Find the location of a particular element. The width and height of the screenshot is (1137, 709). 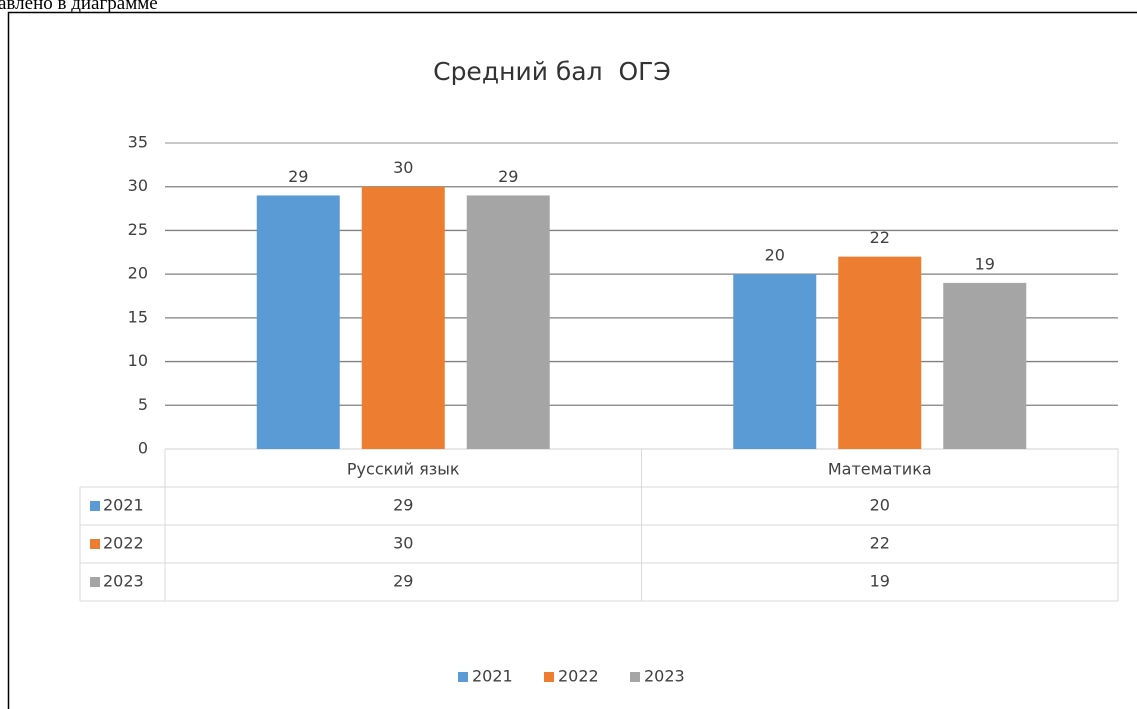

y-tick-label: 25 is located at coordinates (138, 229).